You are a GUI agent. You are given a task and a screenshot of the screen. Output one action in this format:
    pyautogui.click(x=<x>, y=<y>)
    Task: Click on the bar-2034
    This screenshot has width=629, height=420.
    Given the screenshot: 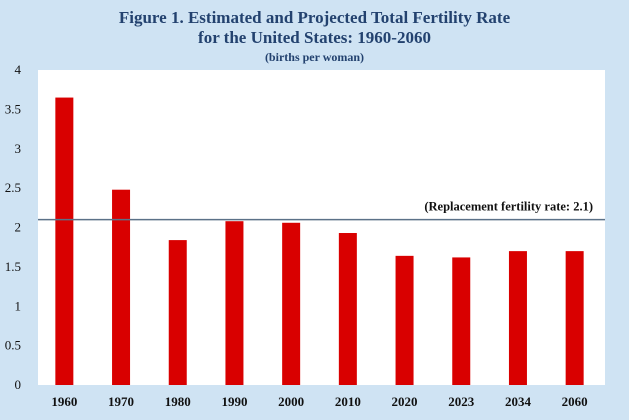 What is the action you would take?
    pyautogui.click(x=517, y=318)
    